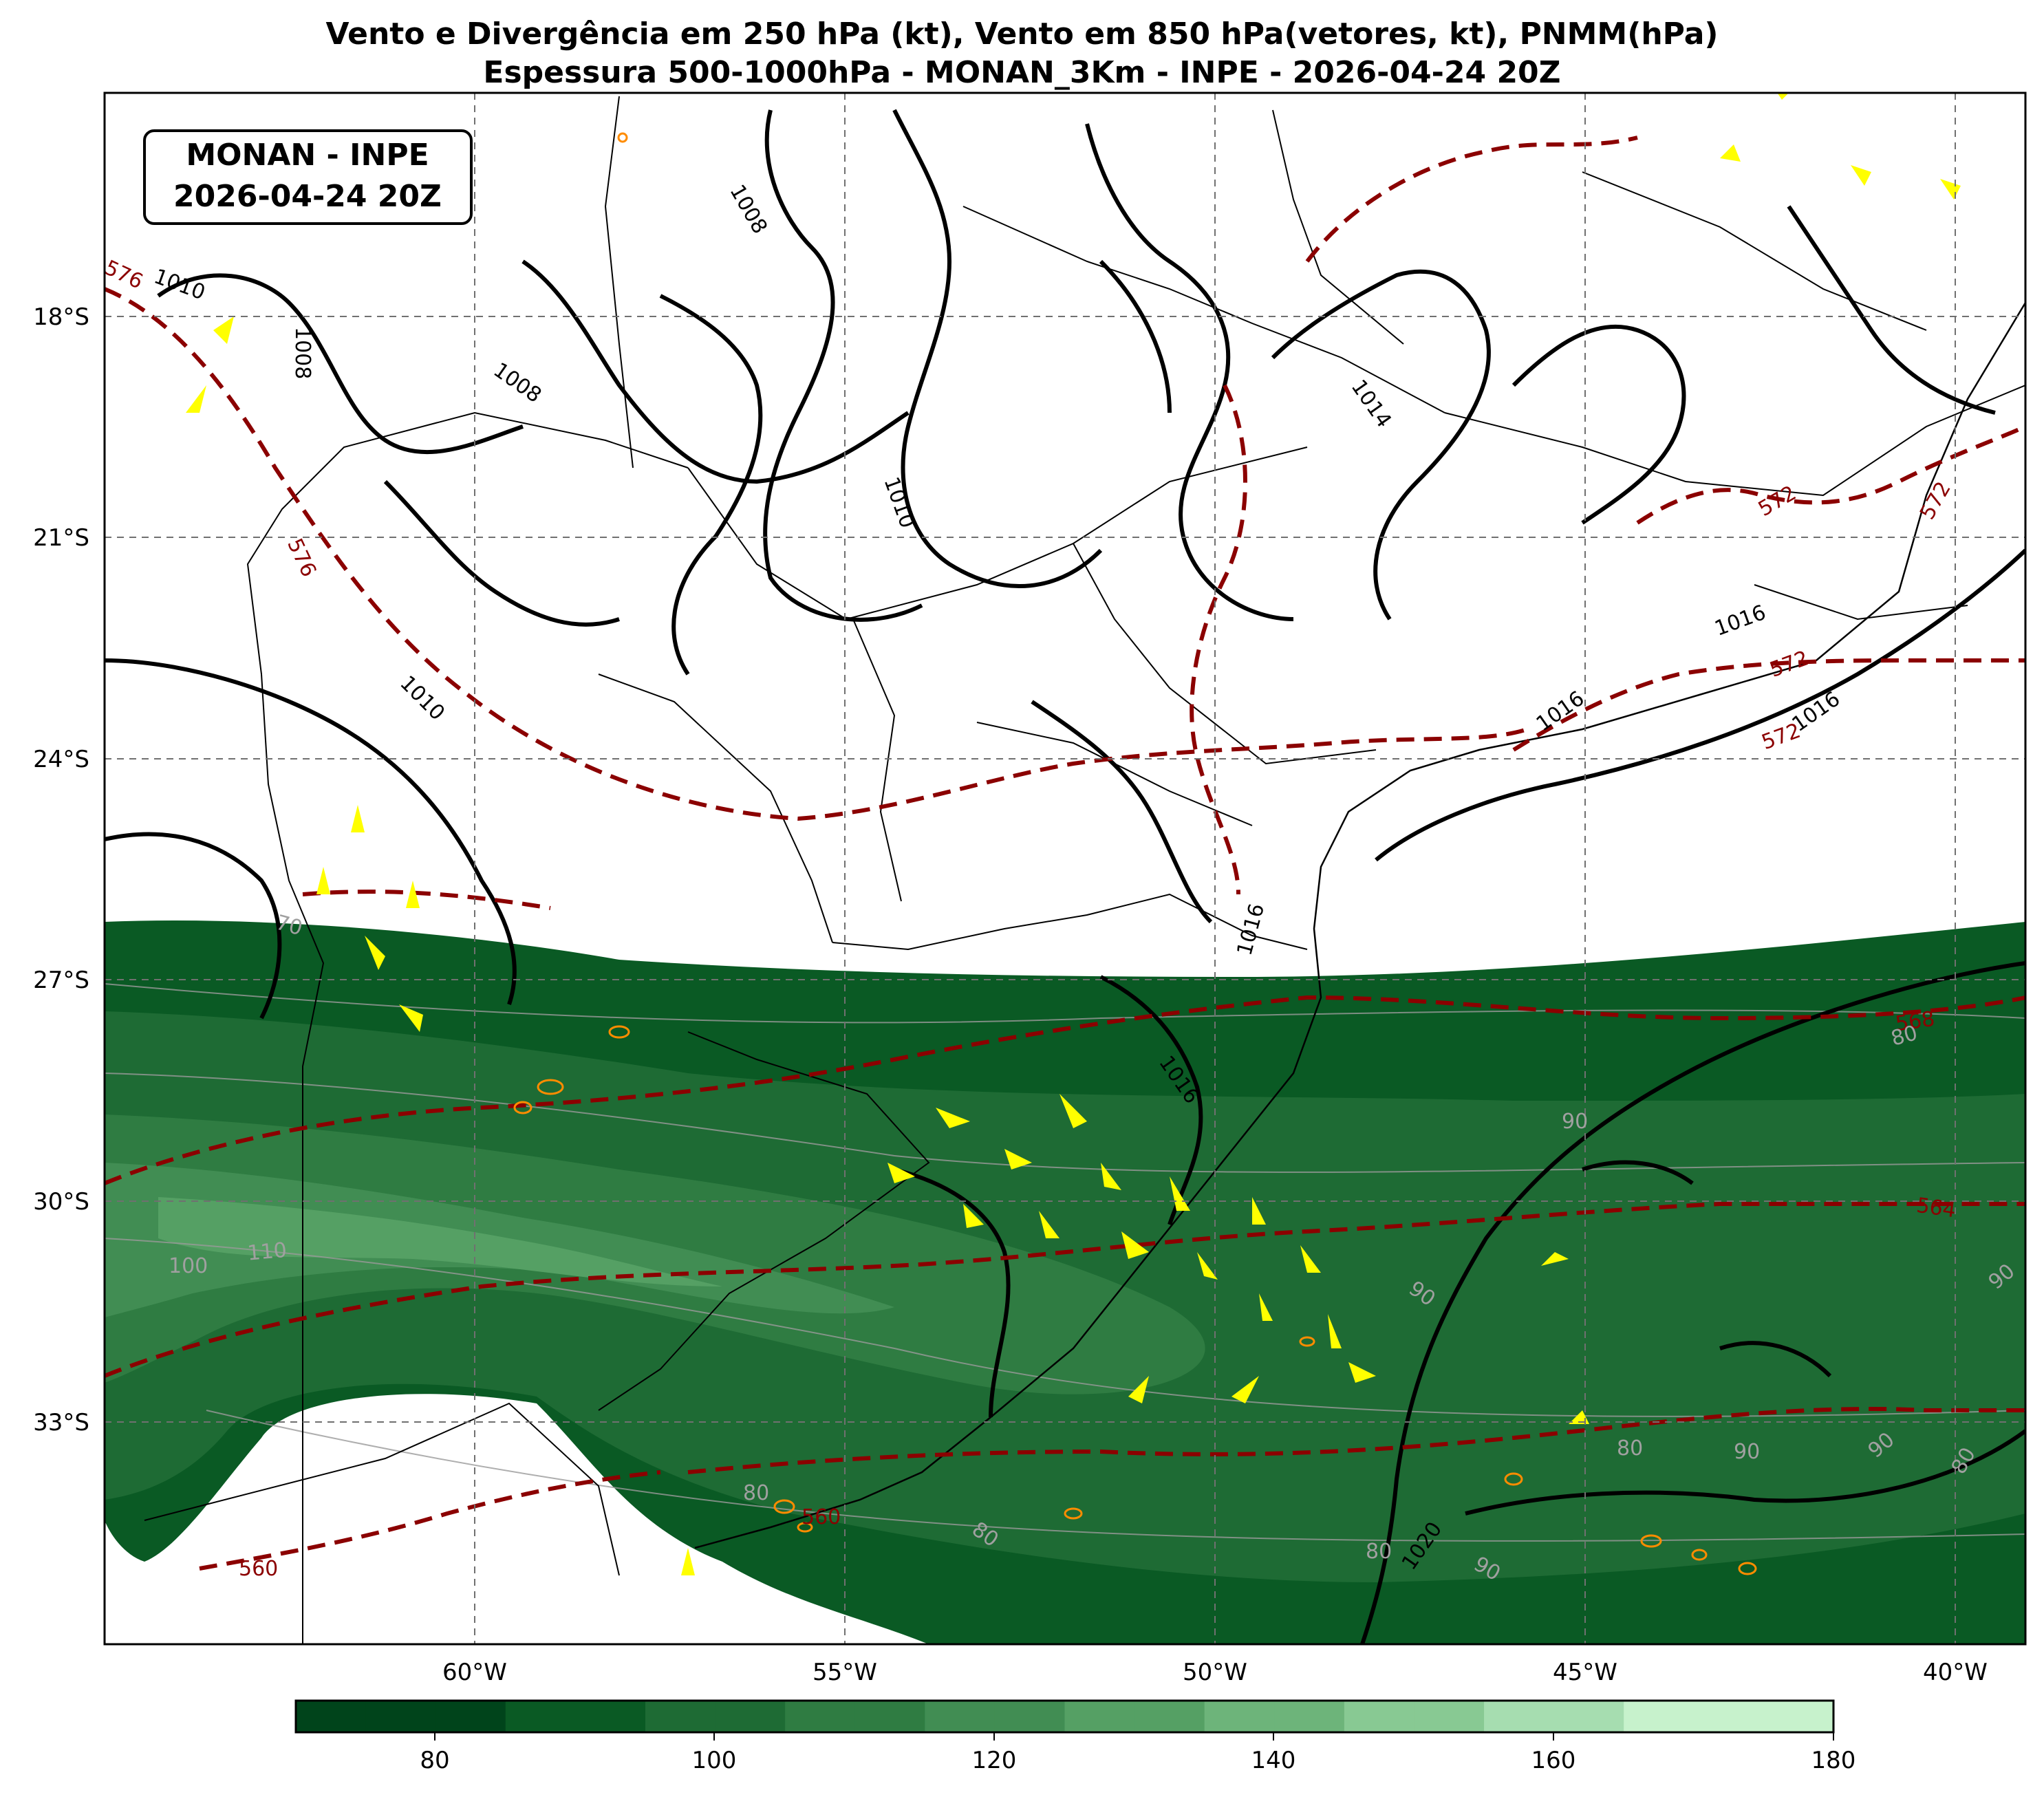  Describe the element at coordinates (995, 1760) in the screenshot. I see `colorbar-tick-label: 120` at that location.